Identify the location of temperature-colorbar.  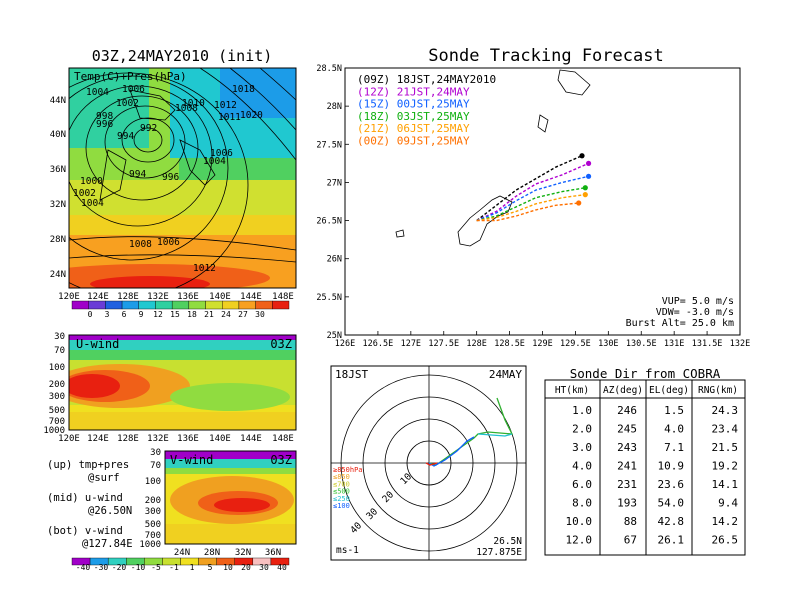
(180, 305).